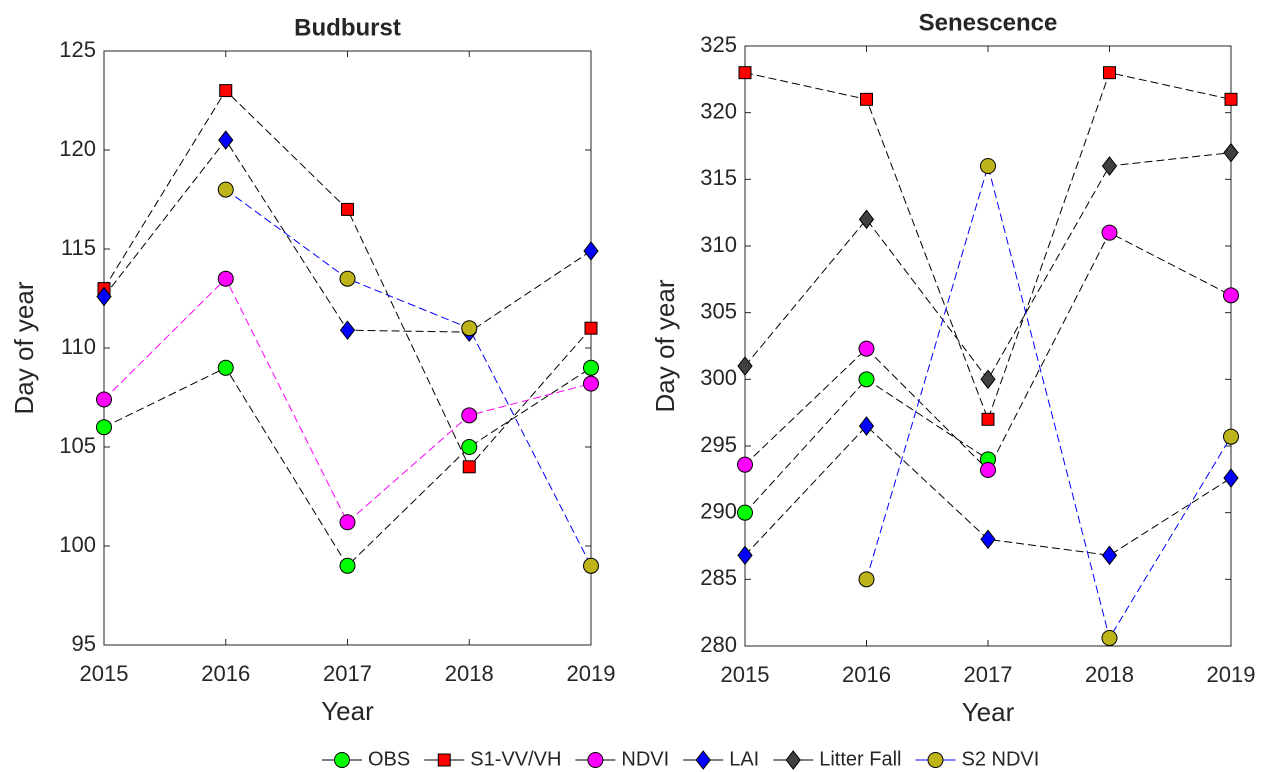 The width and height of the screenshot is (1269, 772). What do you see at coordinates (645, 759) in the screenshot?
I see `legend-label: NDVI` at bounding box center [645, 759].